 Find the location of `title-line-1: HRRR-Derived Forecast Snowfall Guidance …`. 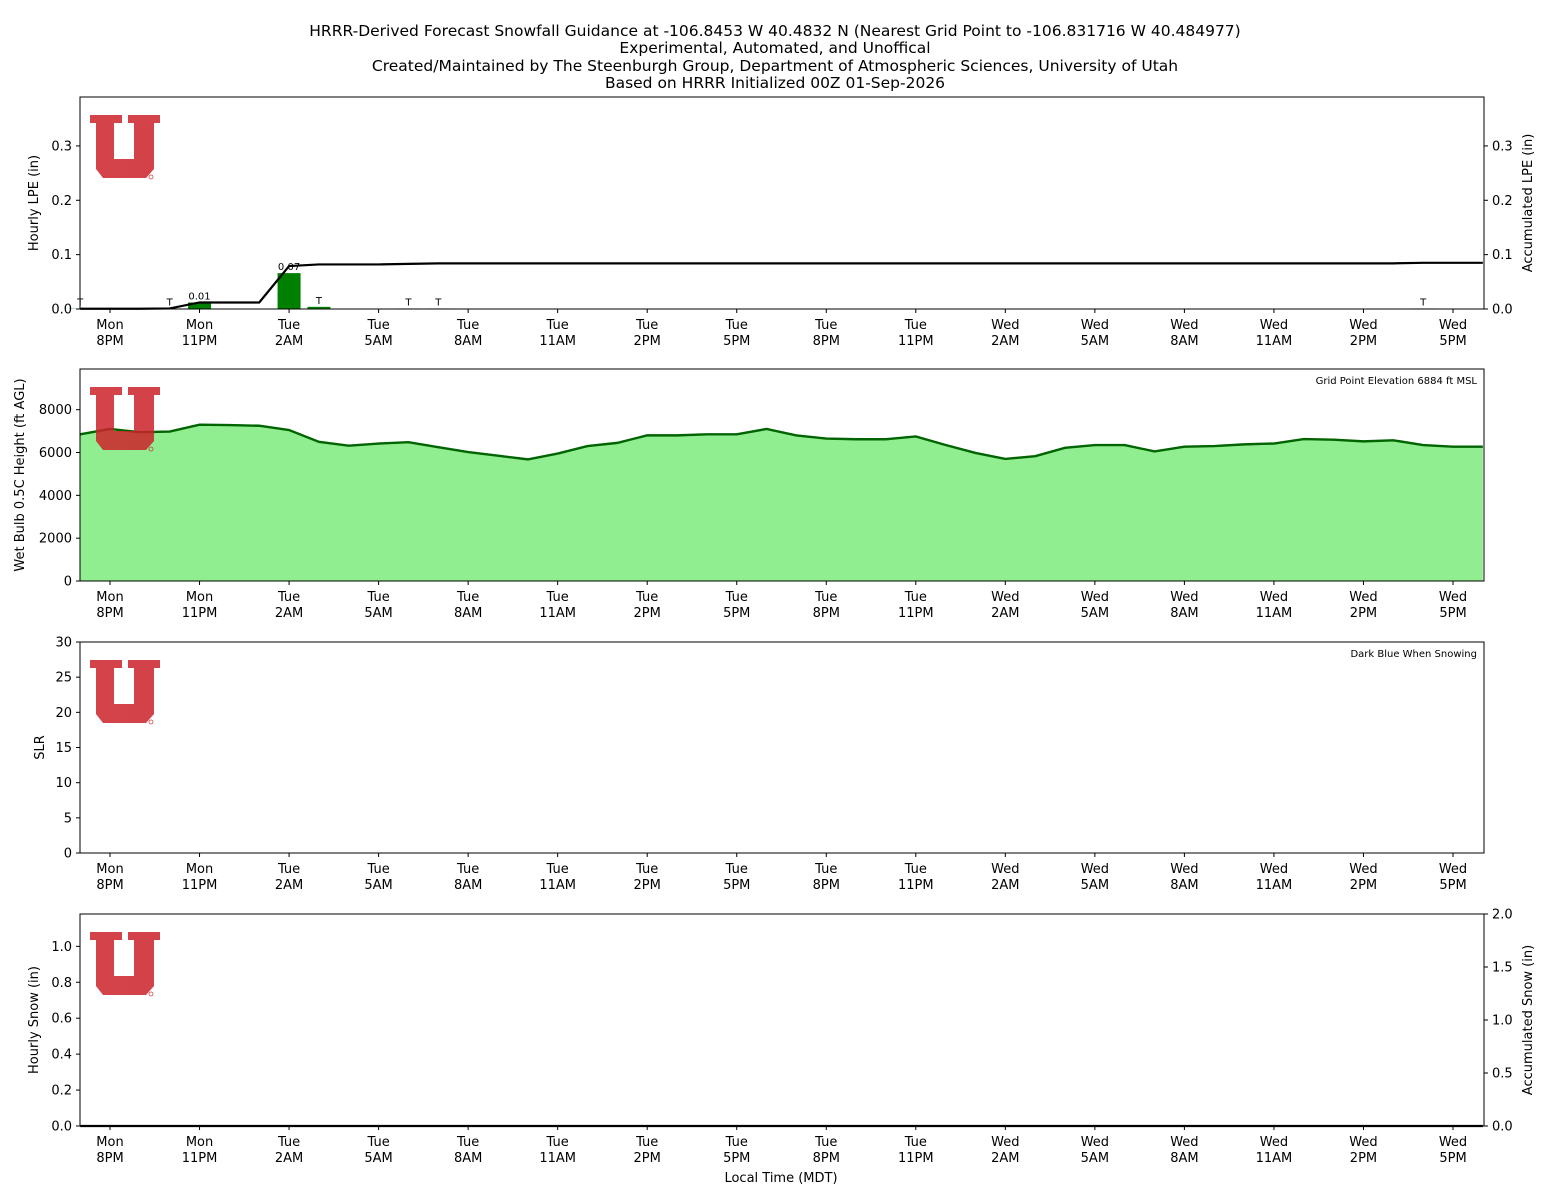

title-line-1: HRRR-Derived Forecast Snowfall Guidance … is located at coordinates (774, 31).